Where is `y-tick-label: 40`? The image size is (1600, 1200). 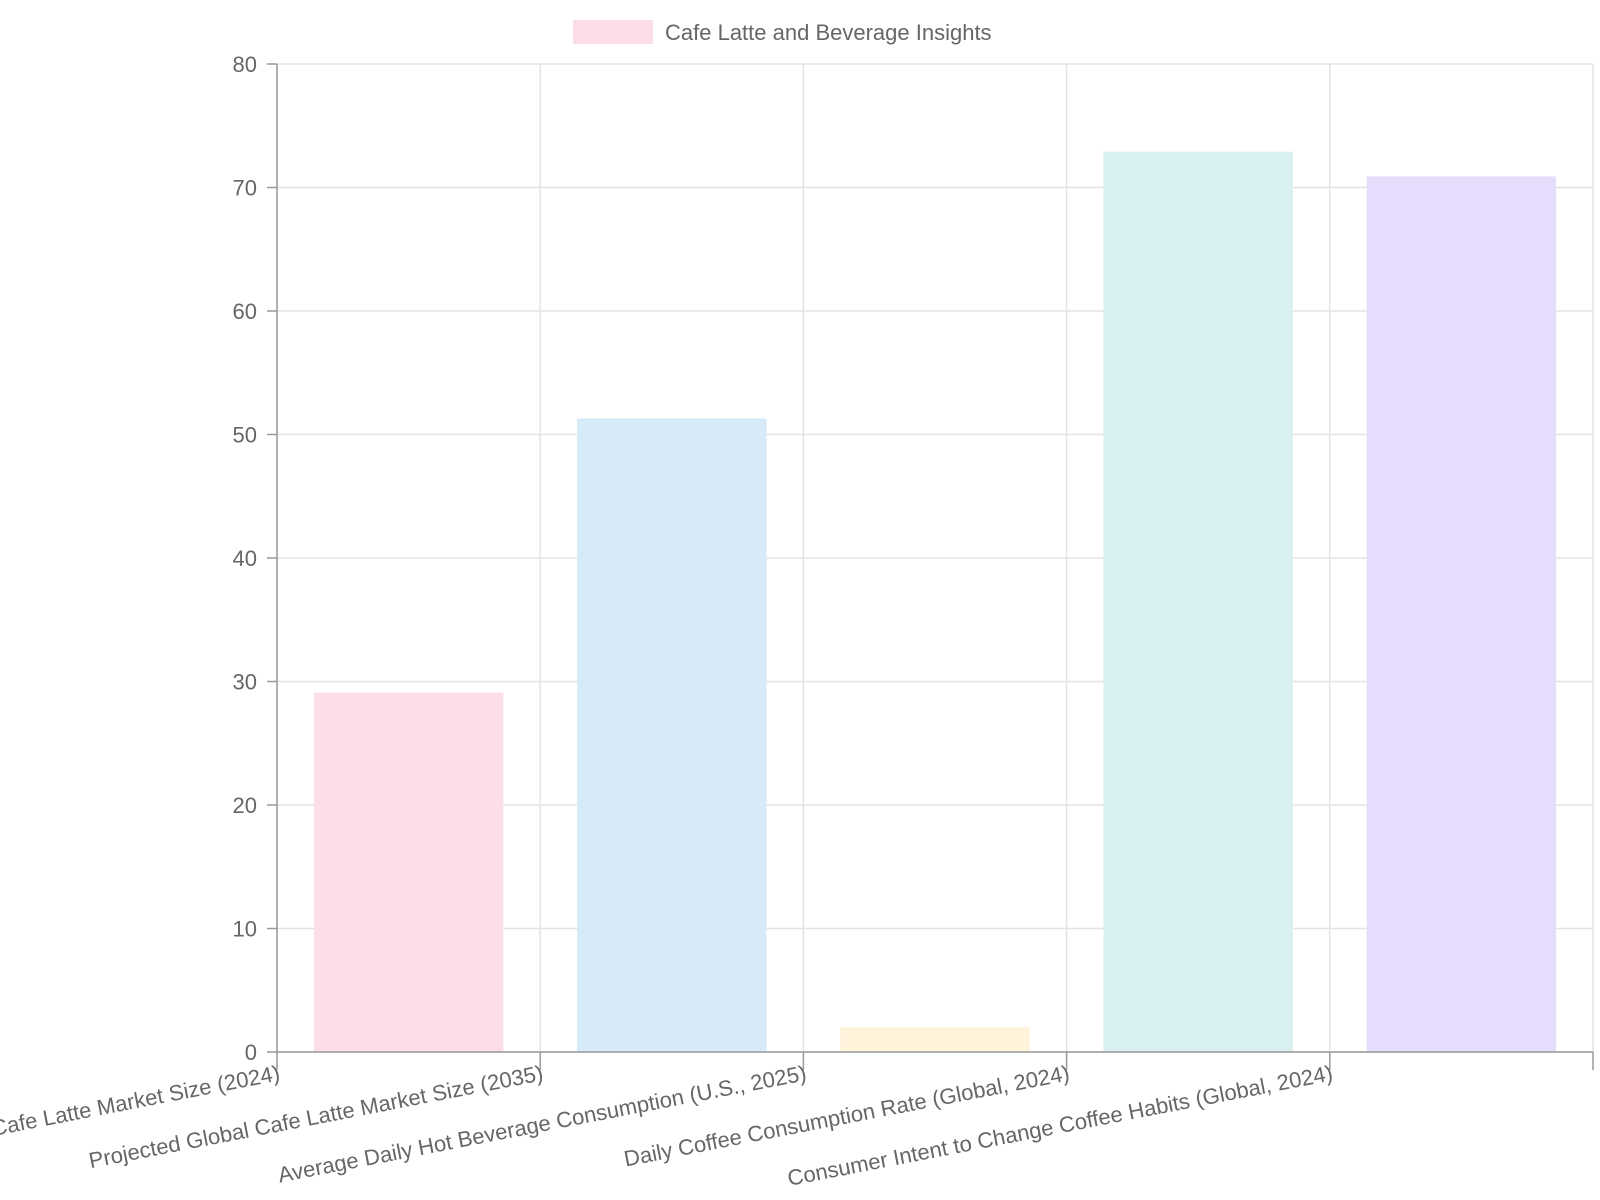
y-tick-label: 40 is located at coordinates (245, 558).